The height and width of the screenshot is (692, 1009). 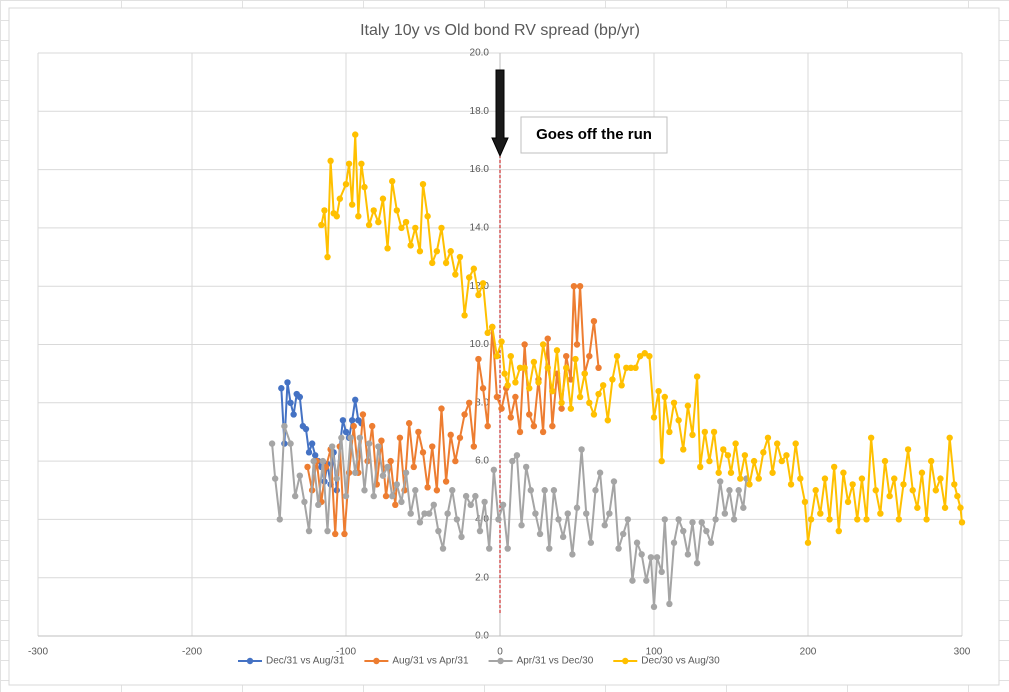 I want to click on y-tick-label: 10.0, so click(x=480, y=344).